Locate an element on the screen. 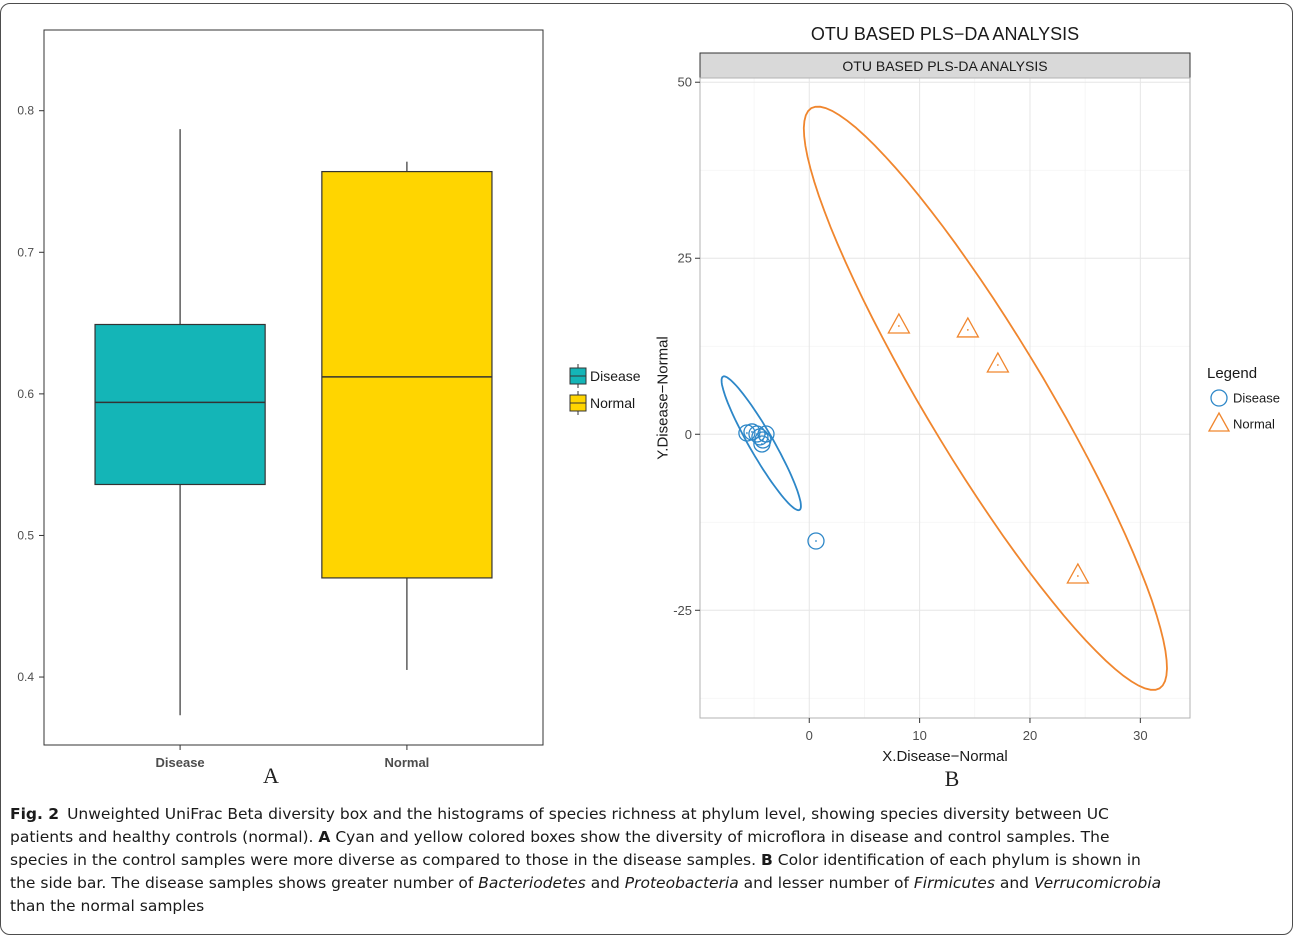 The width and height of the screenshot is (1293, 936). caption-taxon-name: Verrucomicrobia is located at coordinates (1097, 883).